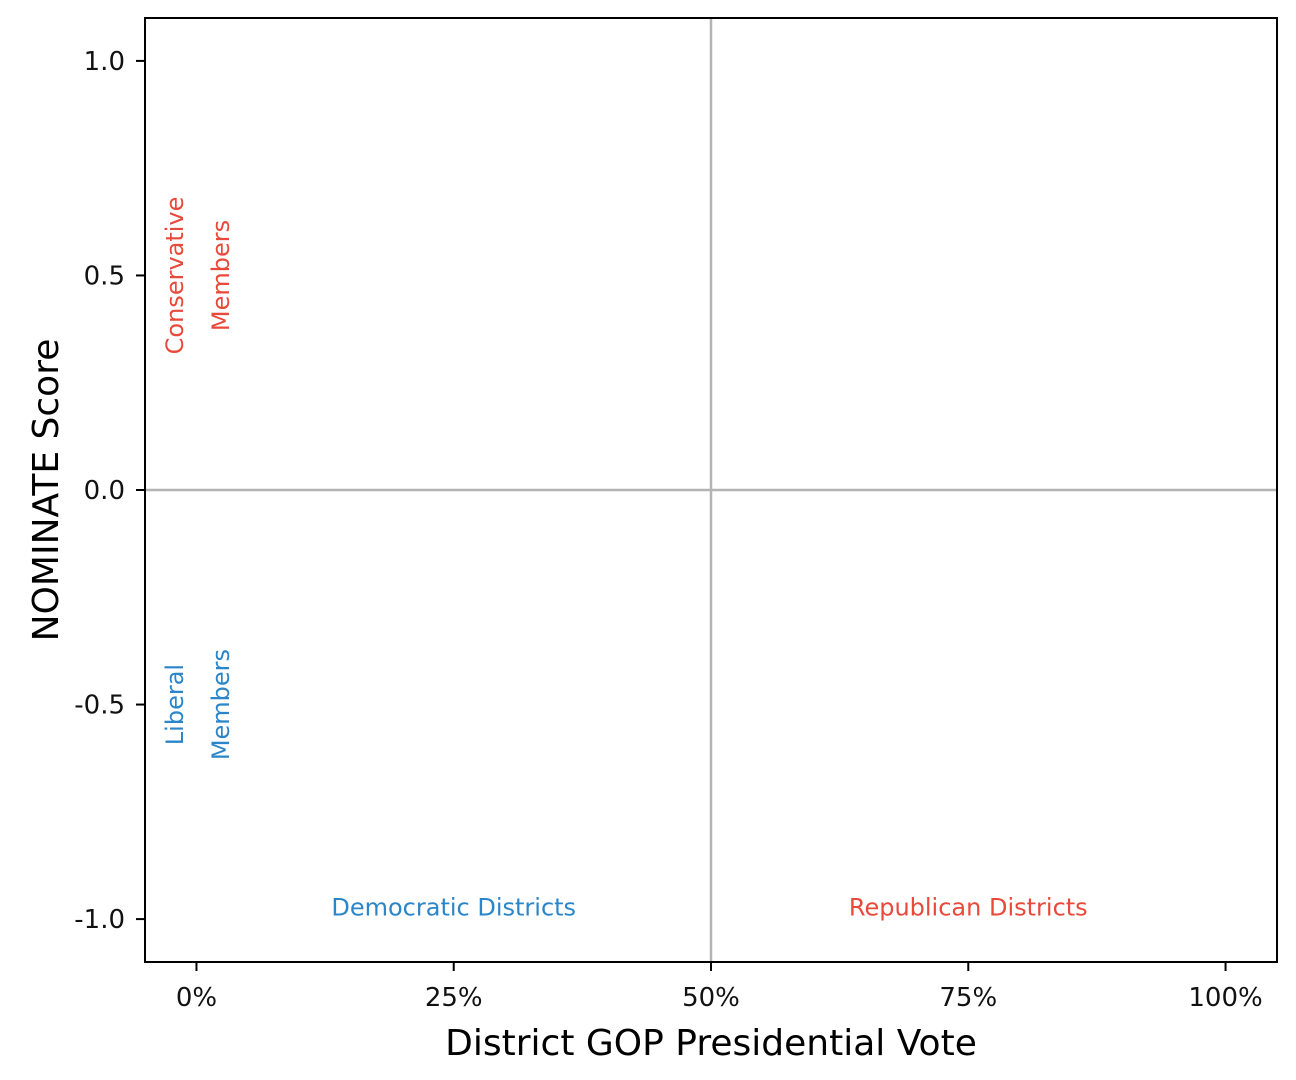 This screenshot has width=1296, height=1080. Describe the element at coordinates (104, 276) in the screenshot. I see `y-tick-label: 0.5` at that location.